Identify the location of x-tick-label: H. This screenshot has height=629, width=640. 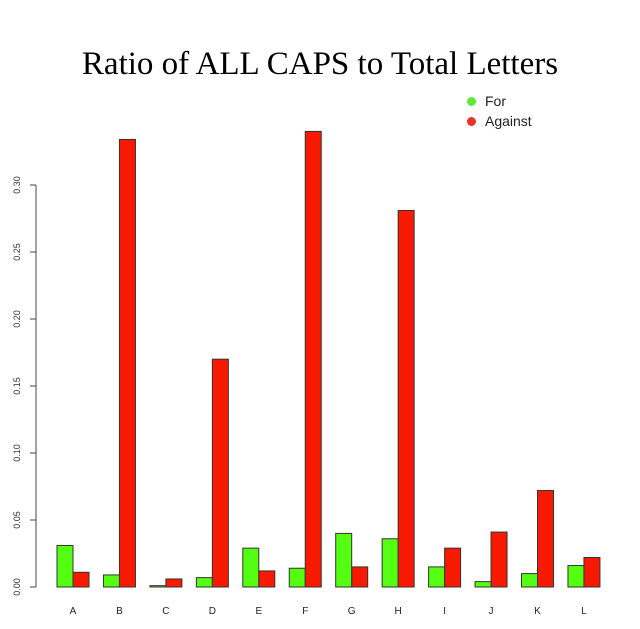
(398, 611).